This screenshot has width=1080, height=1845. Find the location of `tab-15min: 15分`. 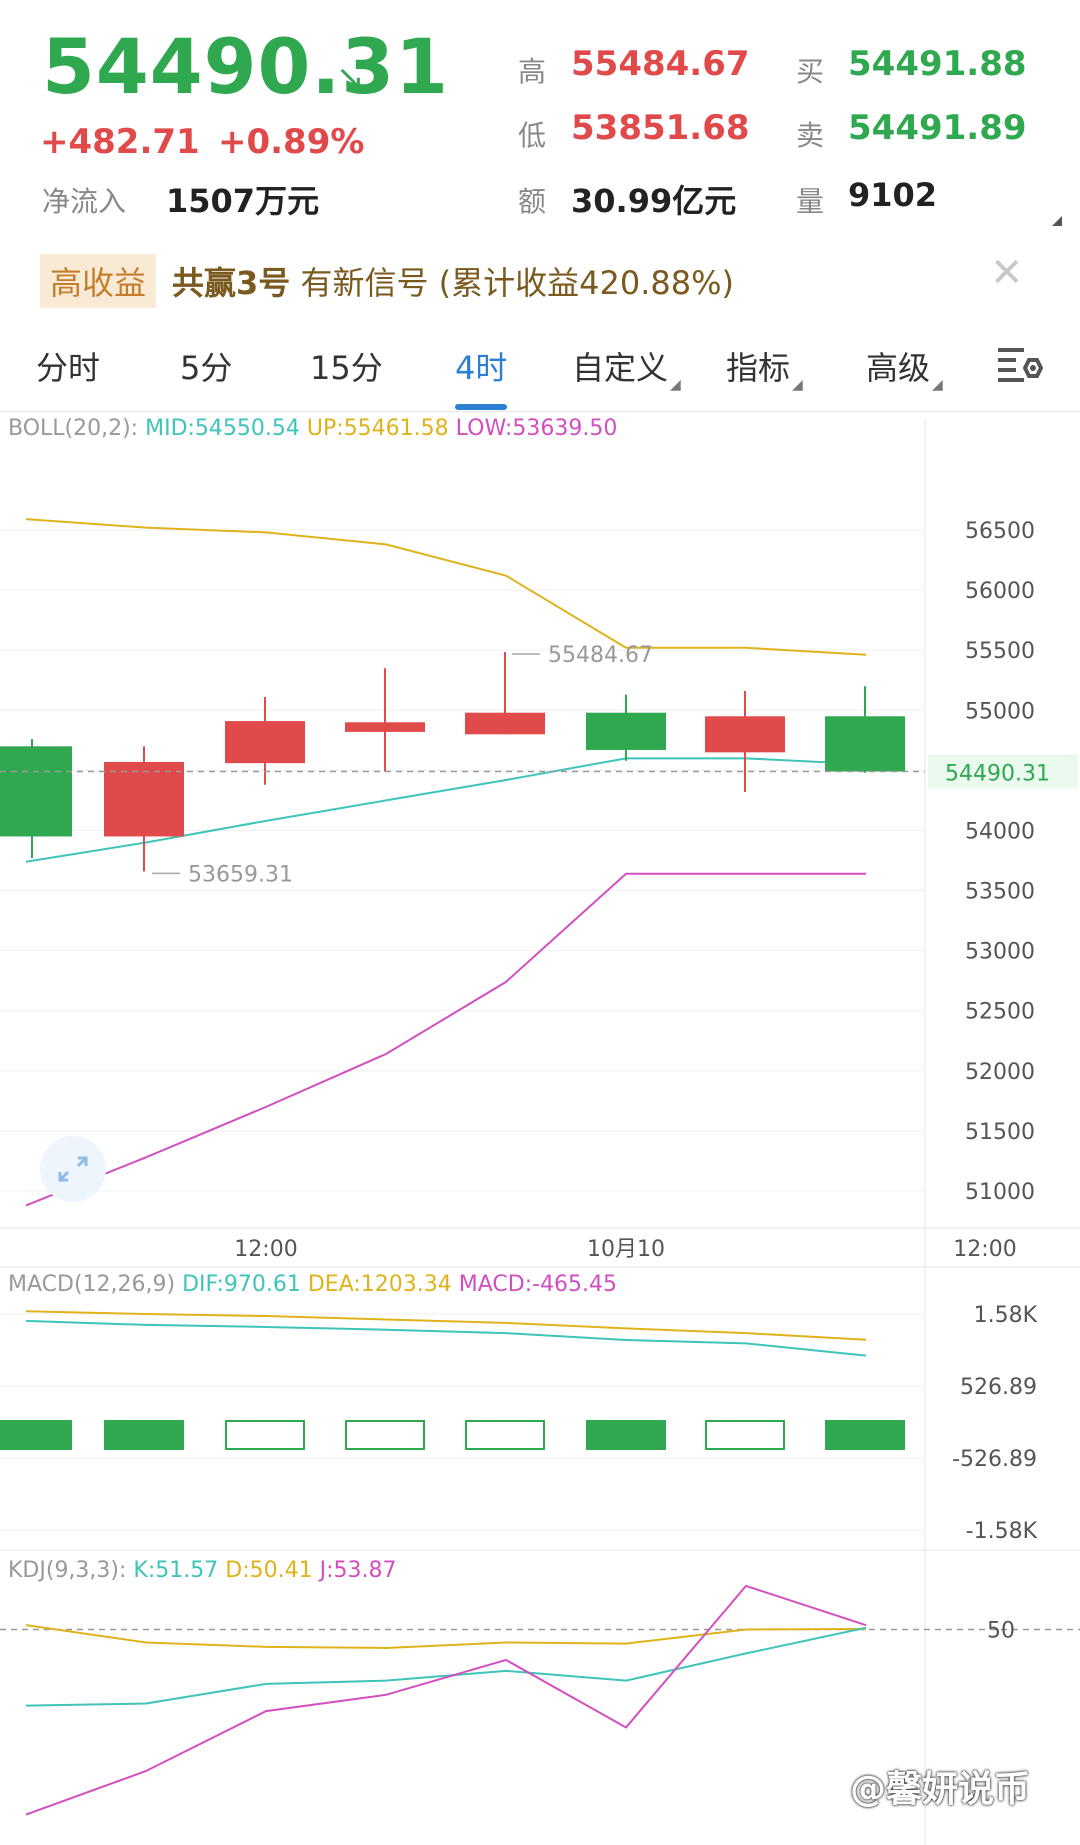

tab-15min: 15分 is located at coordinates (346, 368).